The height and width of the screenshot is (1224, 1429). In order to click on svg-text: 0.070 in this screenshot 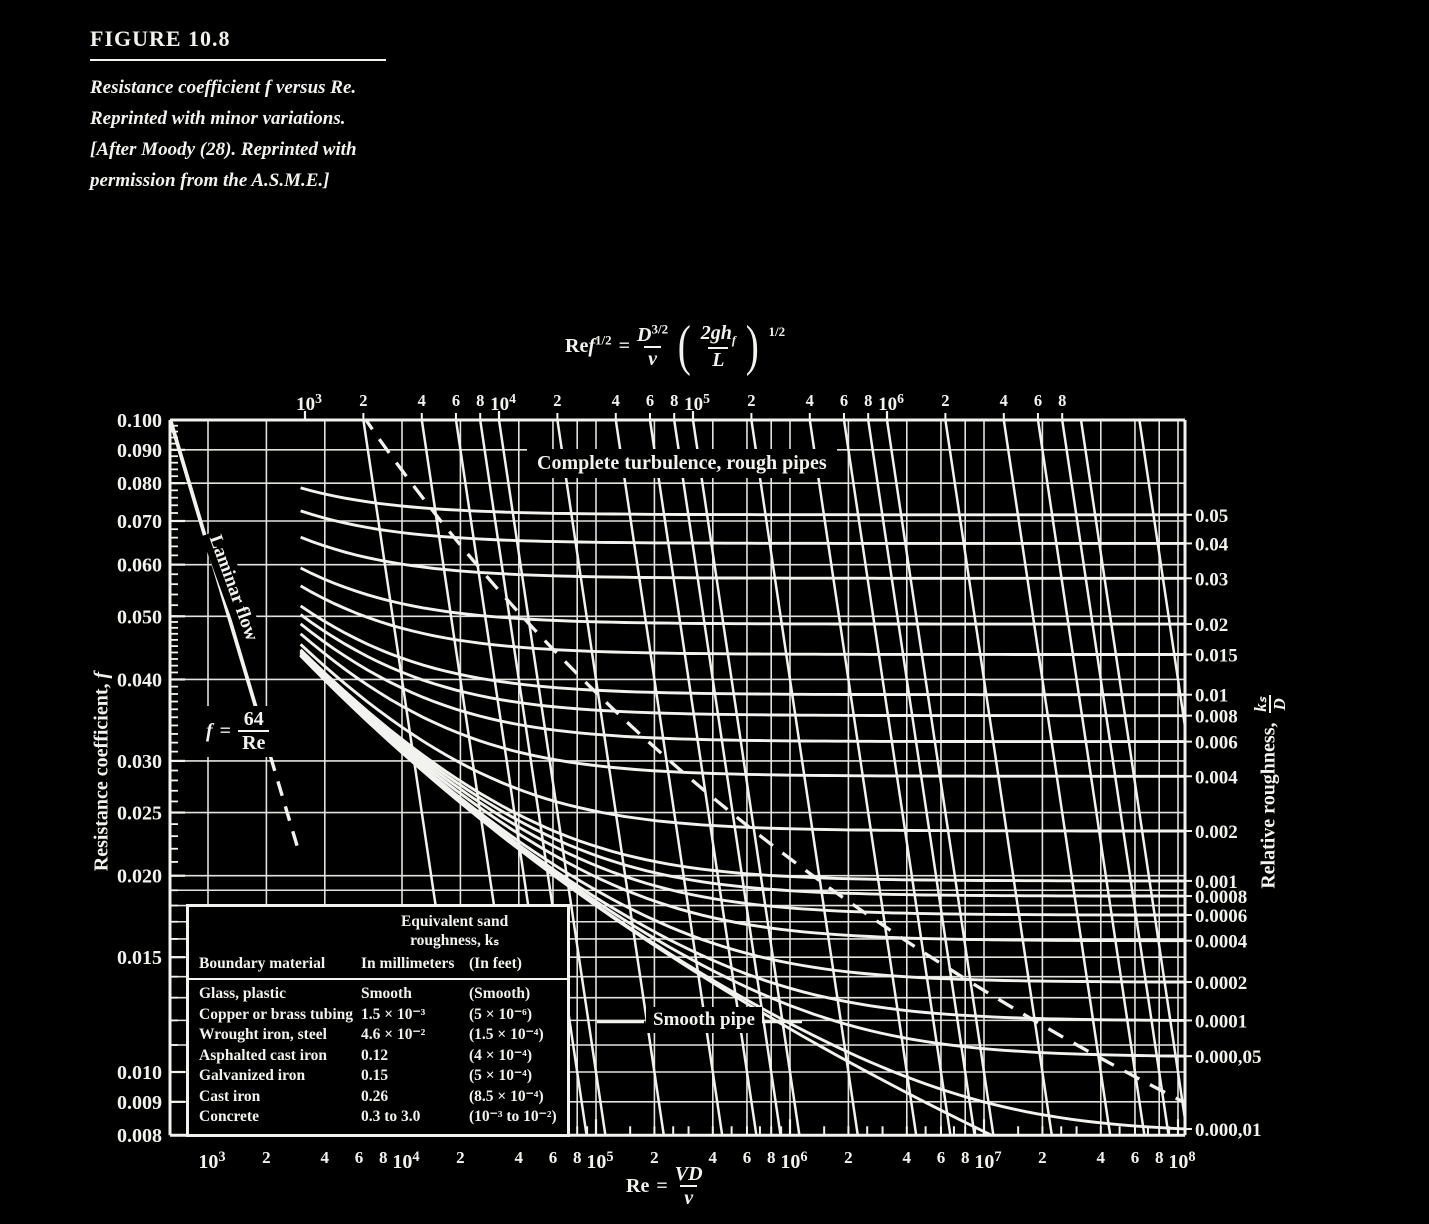, I will do `click(139, 522)`.